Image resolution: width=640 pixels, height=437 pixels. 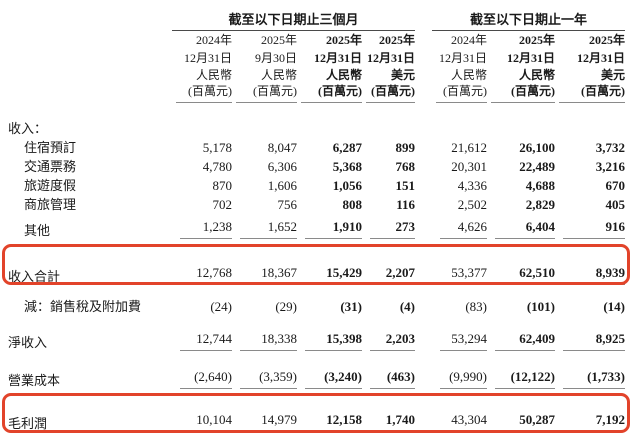 I want to click on column-header-text: 12月31日, so click(x=207, y=58).